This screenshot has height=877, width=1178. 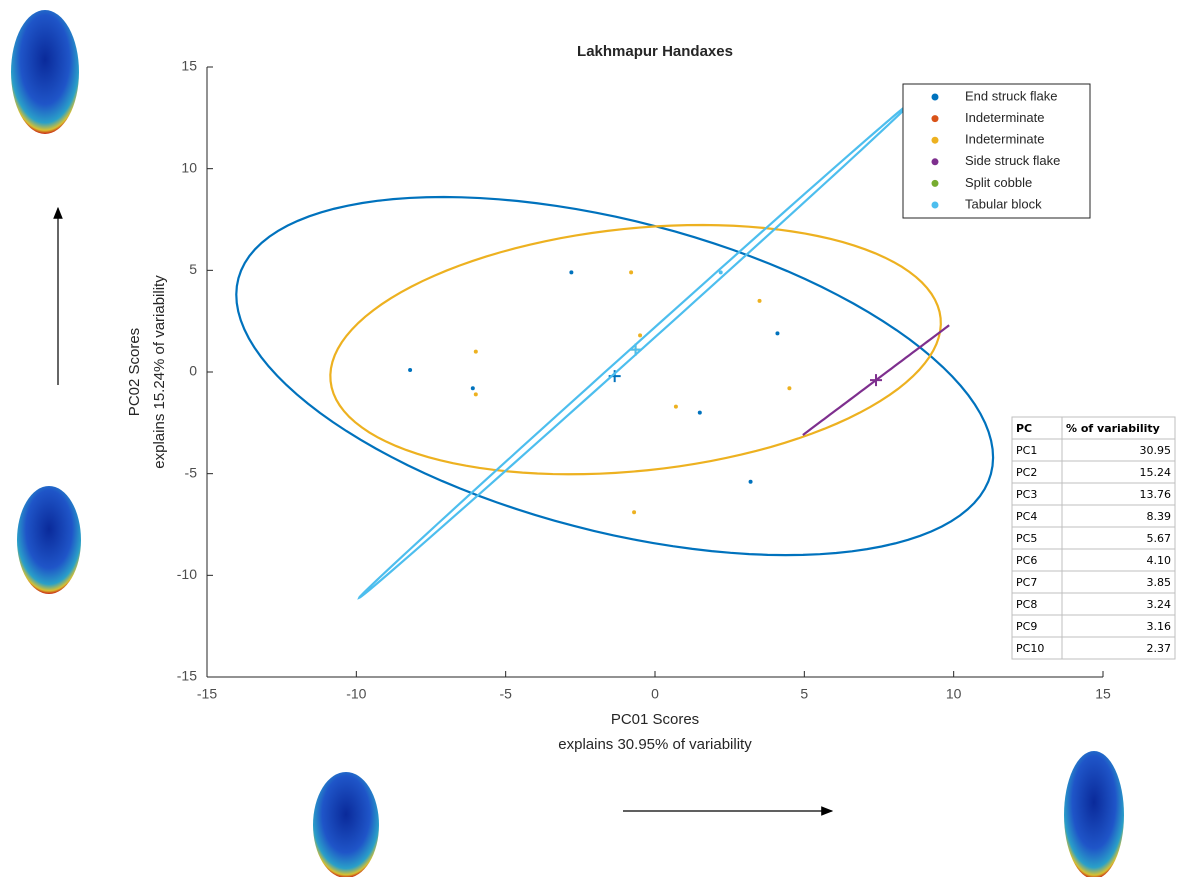 I want to click on table-text: PC1, so click(x=1026, y=450).